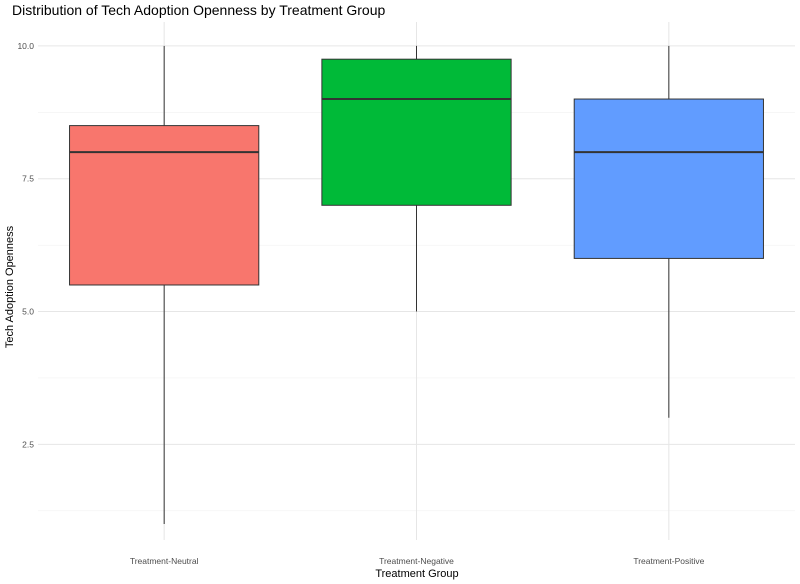  What do you see at coordinates (28, 312) in the screenshot?
I see `y-tick-label: 5.0` at bounding box center [28, 312].